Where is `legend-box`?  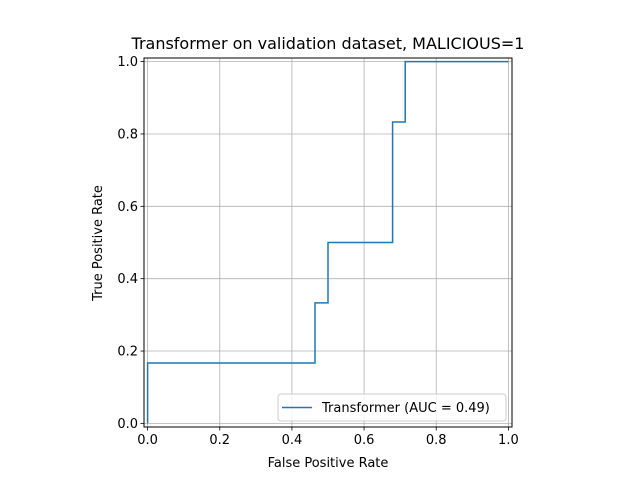
legend-box is located at coordinates (392, 407).